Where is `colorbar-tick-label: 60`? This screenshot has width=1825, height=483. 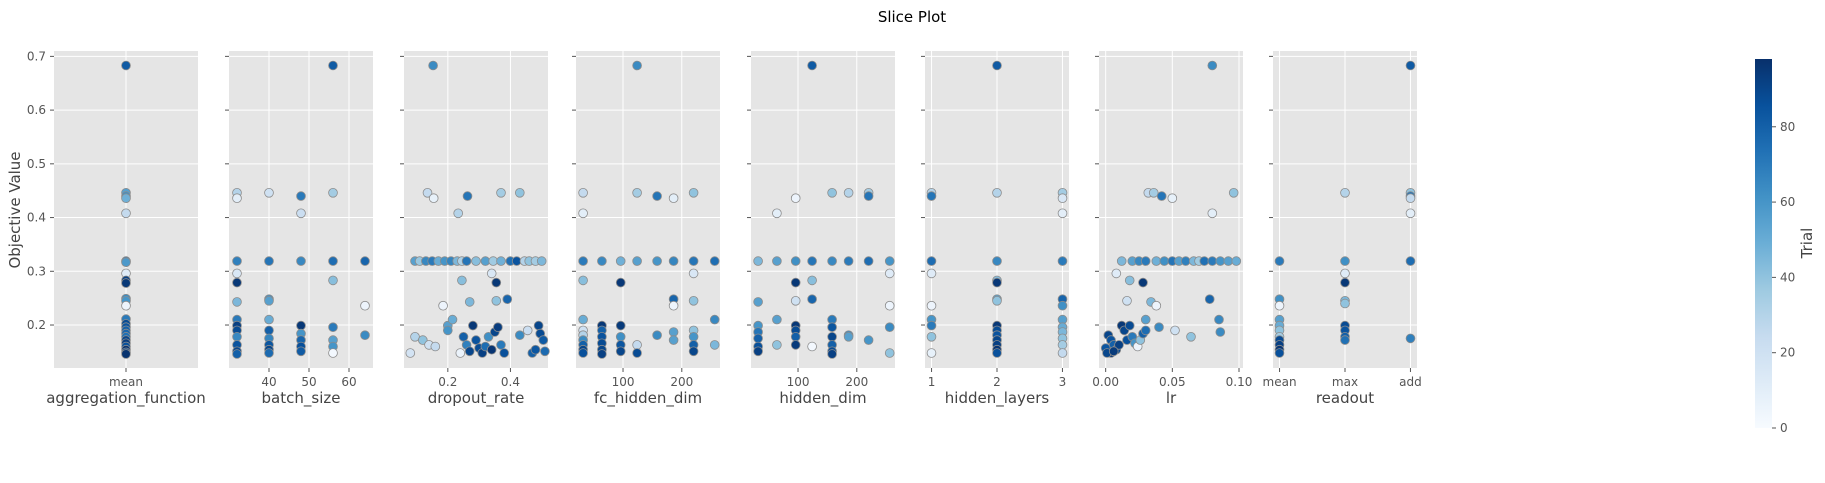
colorbar-tick-label: 60 is located at coordinates (1787, 202).